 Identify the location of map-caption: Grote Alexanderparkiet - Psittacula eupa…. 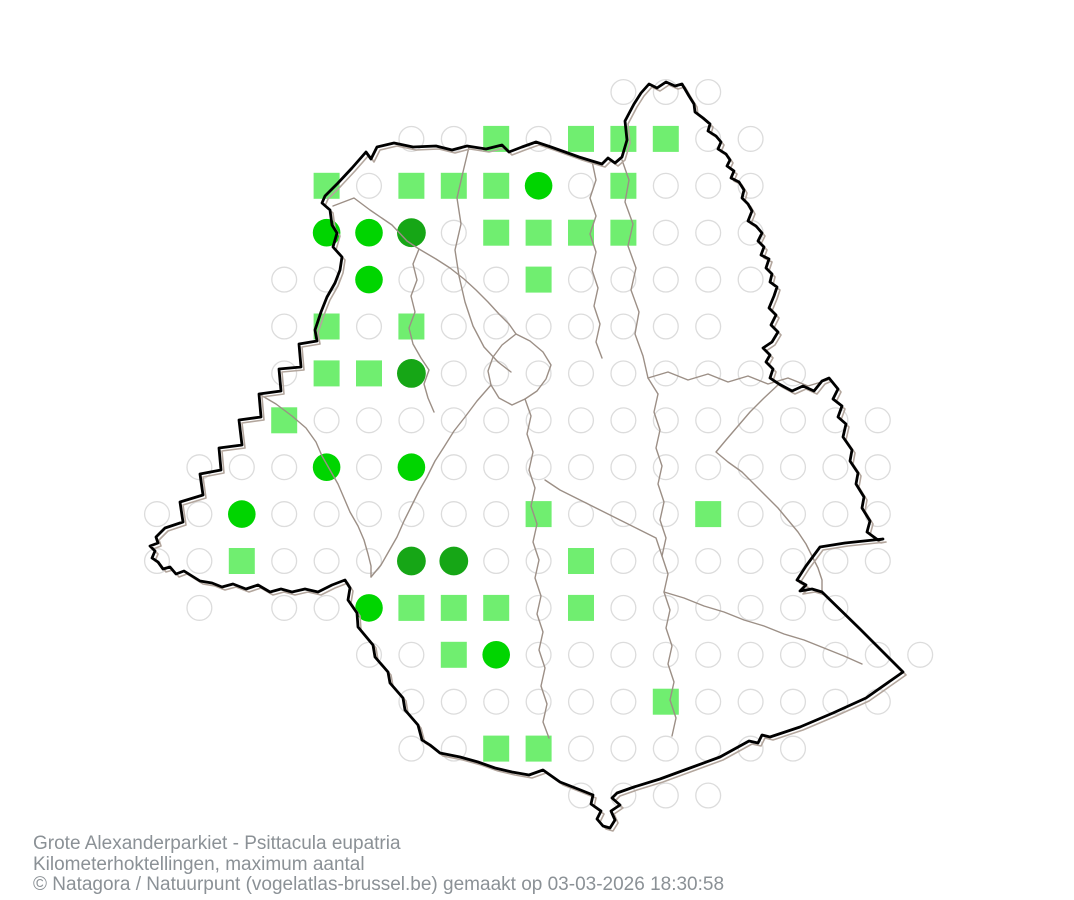
(378, 864).